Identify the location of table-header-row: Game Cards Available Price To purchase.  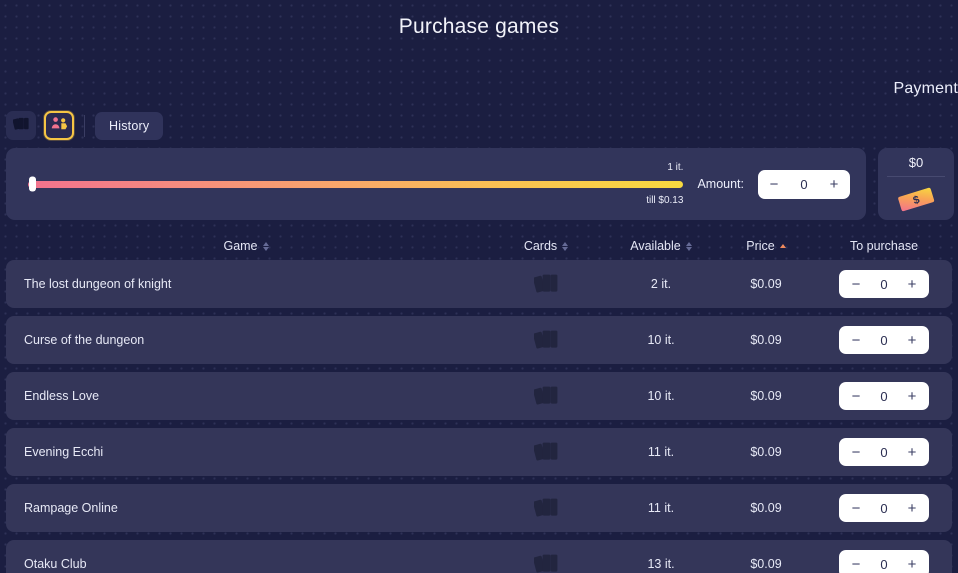
(479, 246).